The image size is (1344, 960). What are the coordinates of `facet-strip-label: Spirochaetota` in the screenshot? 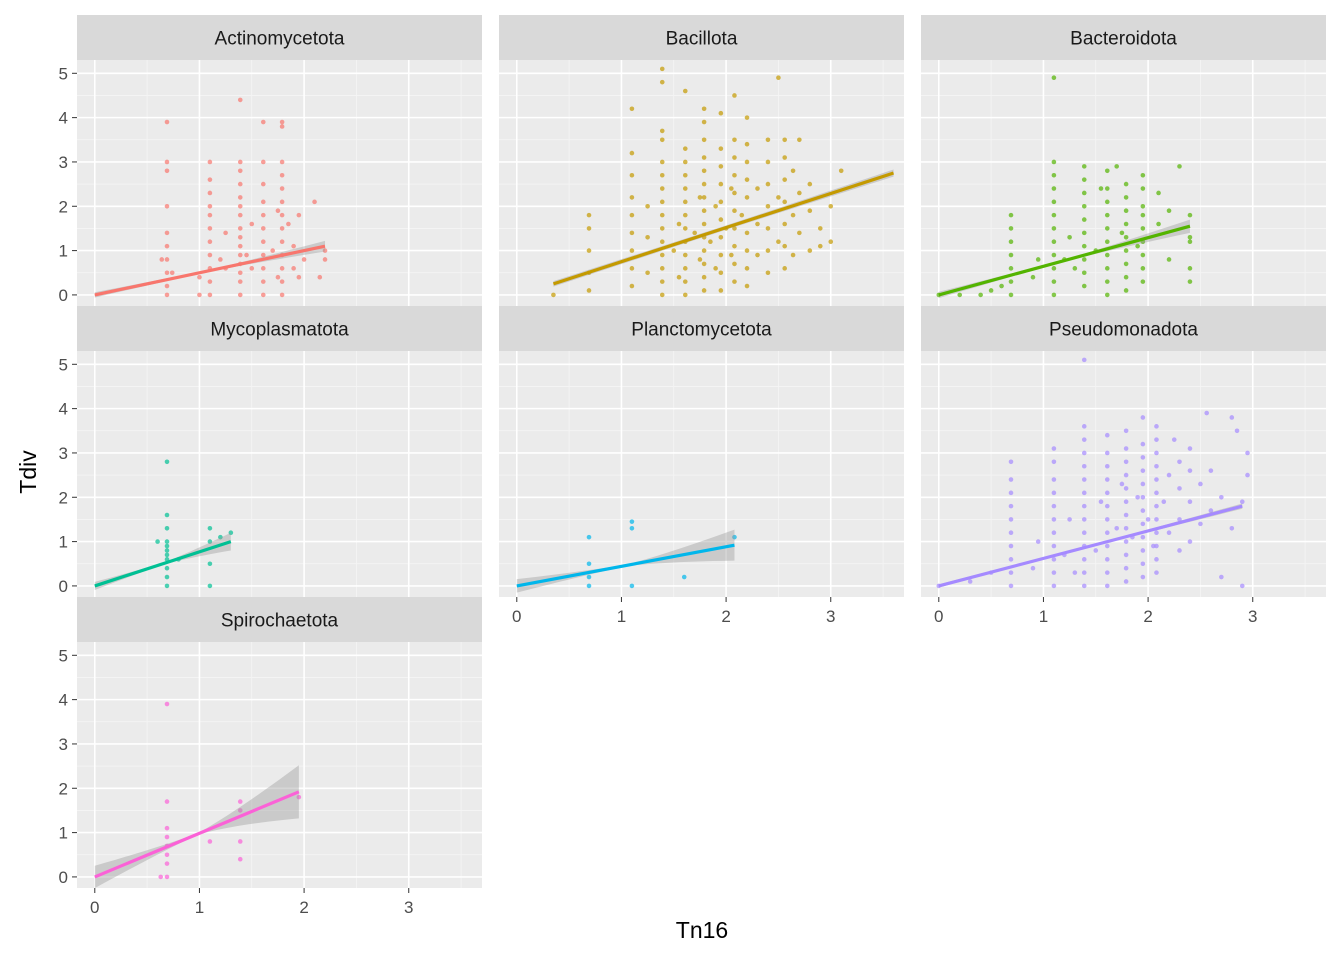 It's located at (280, 621).